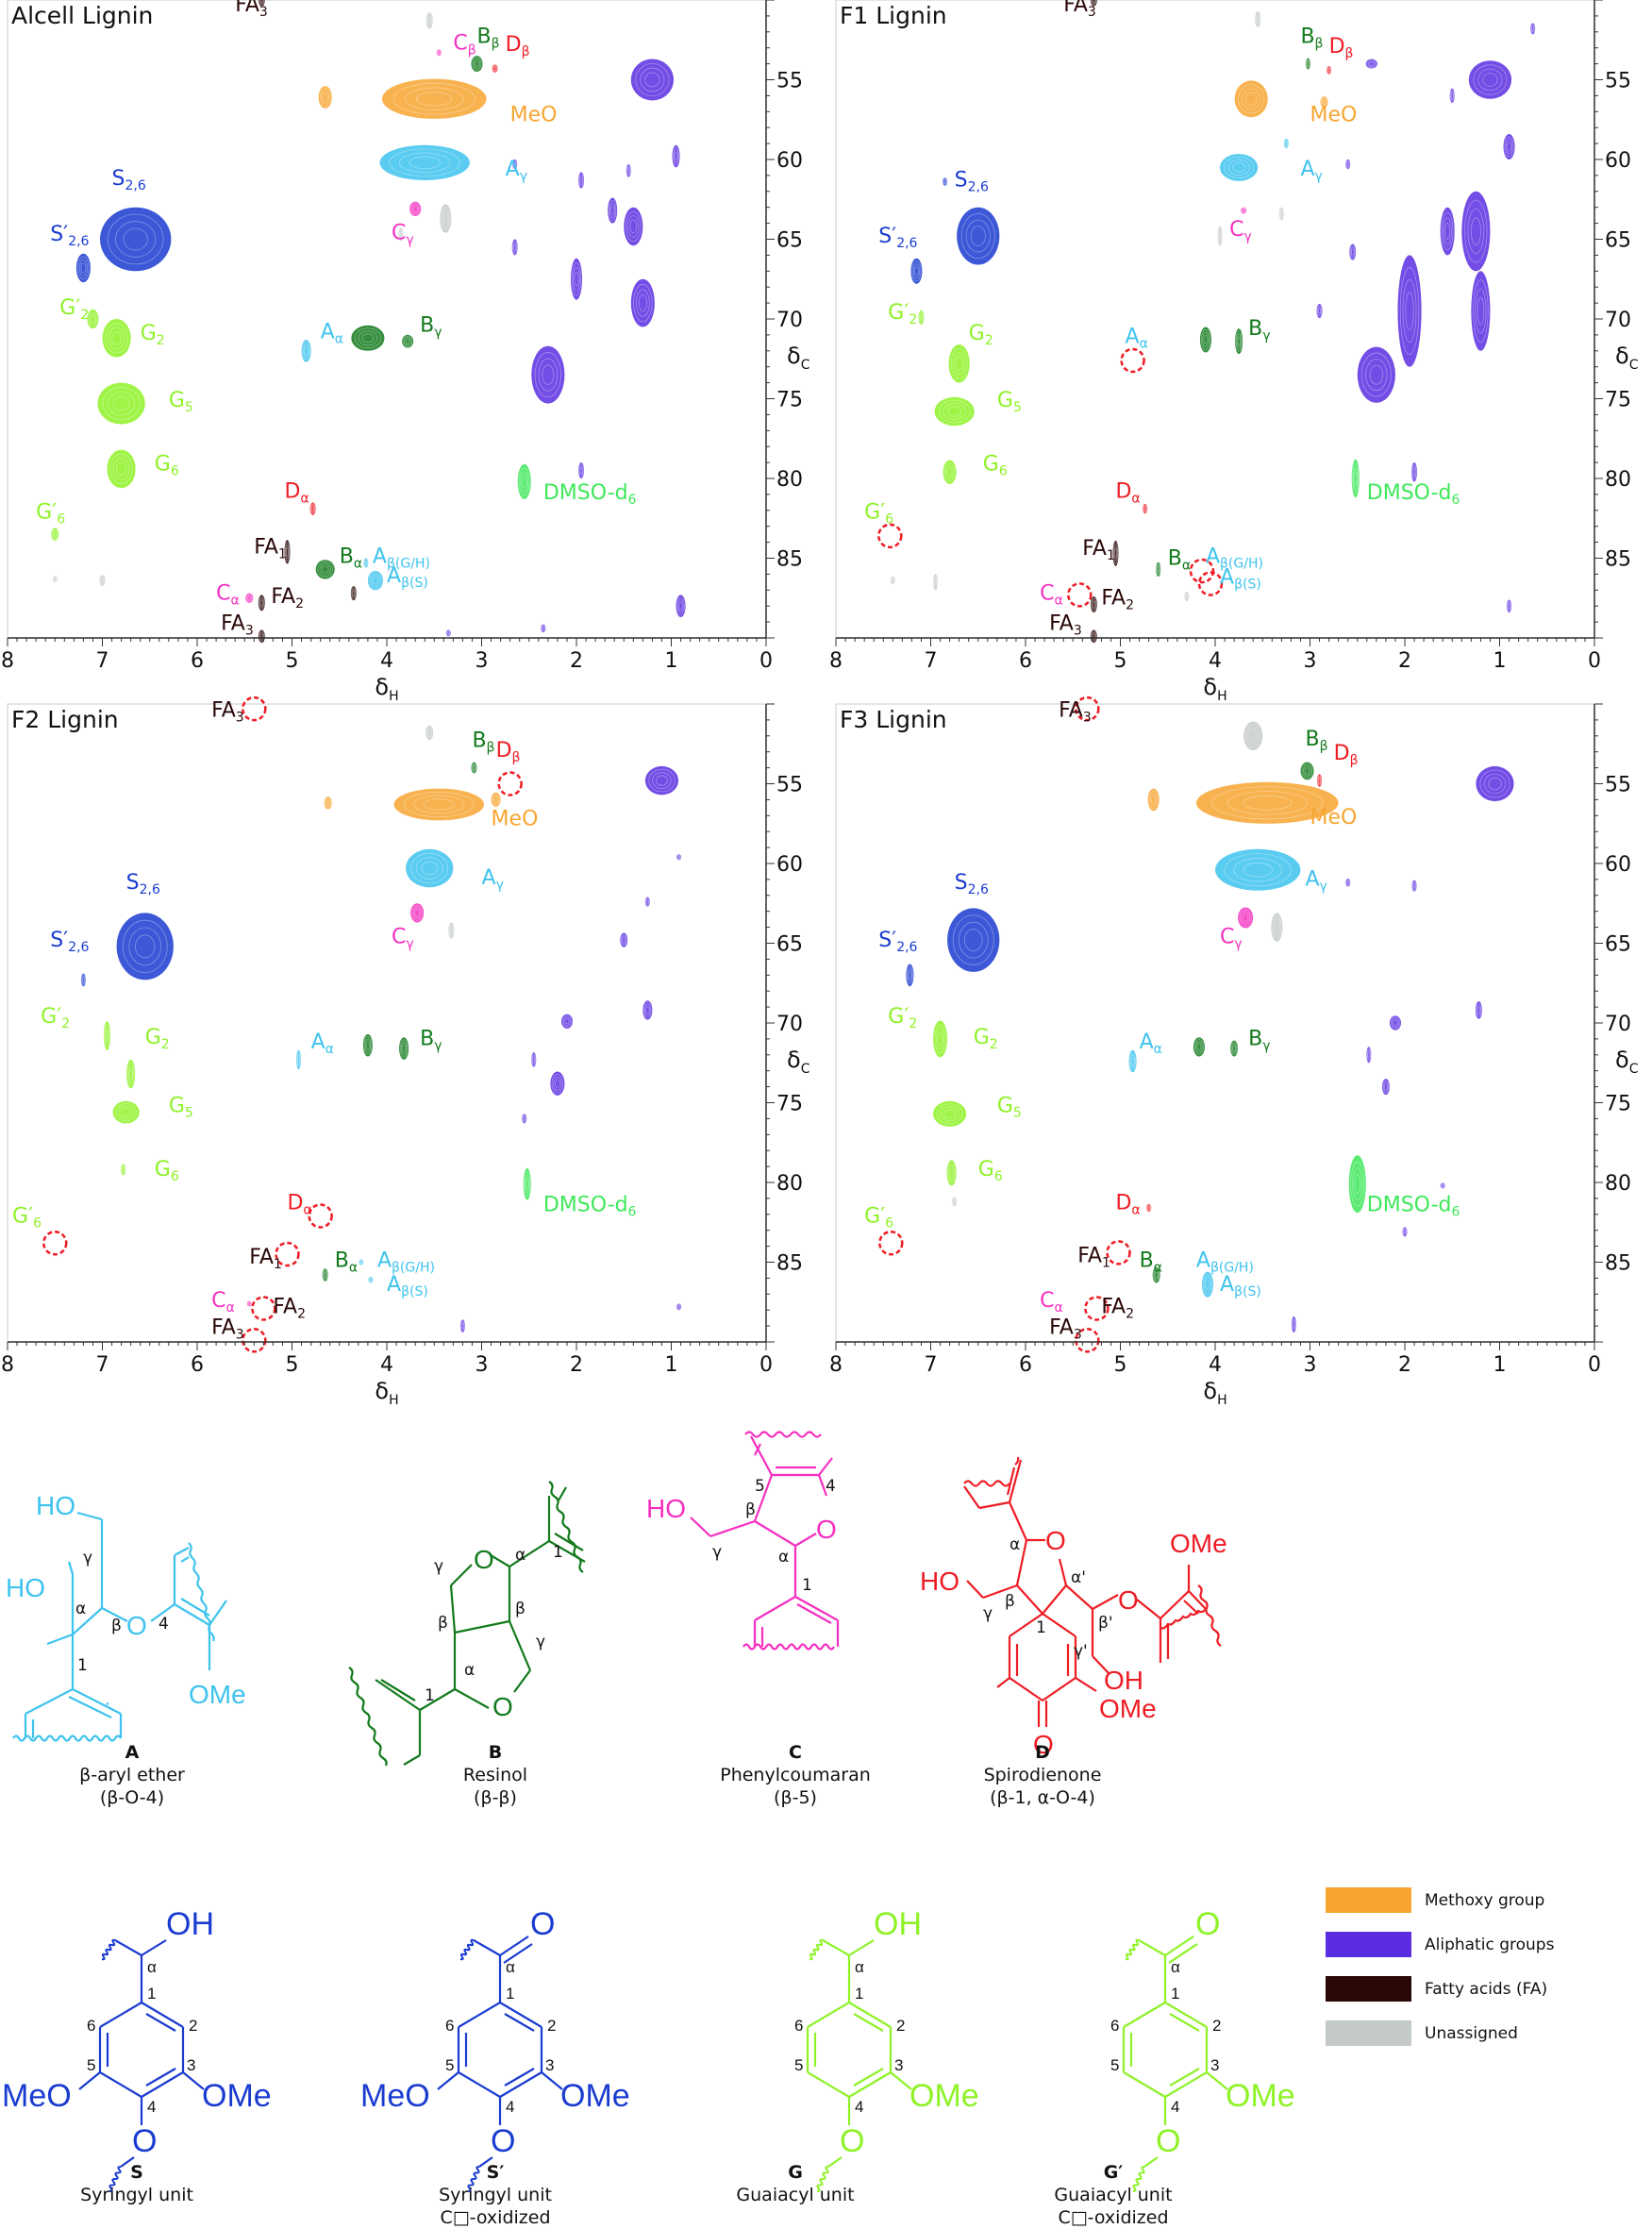 The image size is (1652, 2229). What do you see at coordinates (795, 2195) in the screenshot?
I see `structure-name: Guaiacyl unit` at bounding box center [795, 2195].